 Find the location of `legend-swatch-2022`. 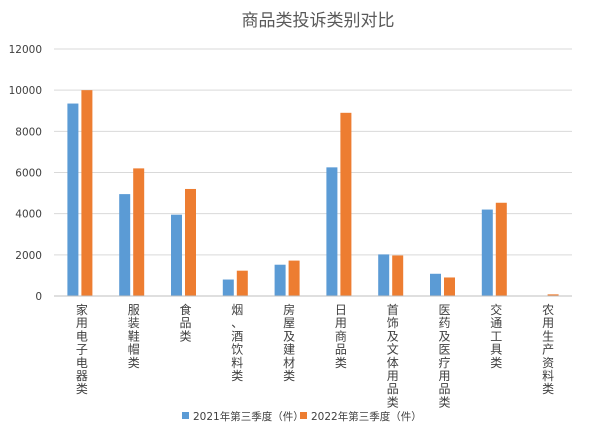

legend-swatch-2022 is located at coordinates (303, 415).